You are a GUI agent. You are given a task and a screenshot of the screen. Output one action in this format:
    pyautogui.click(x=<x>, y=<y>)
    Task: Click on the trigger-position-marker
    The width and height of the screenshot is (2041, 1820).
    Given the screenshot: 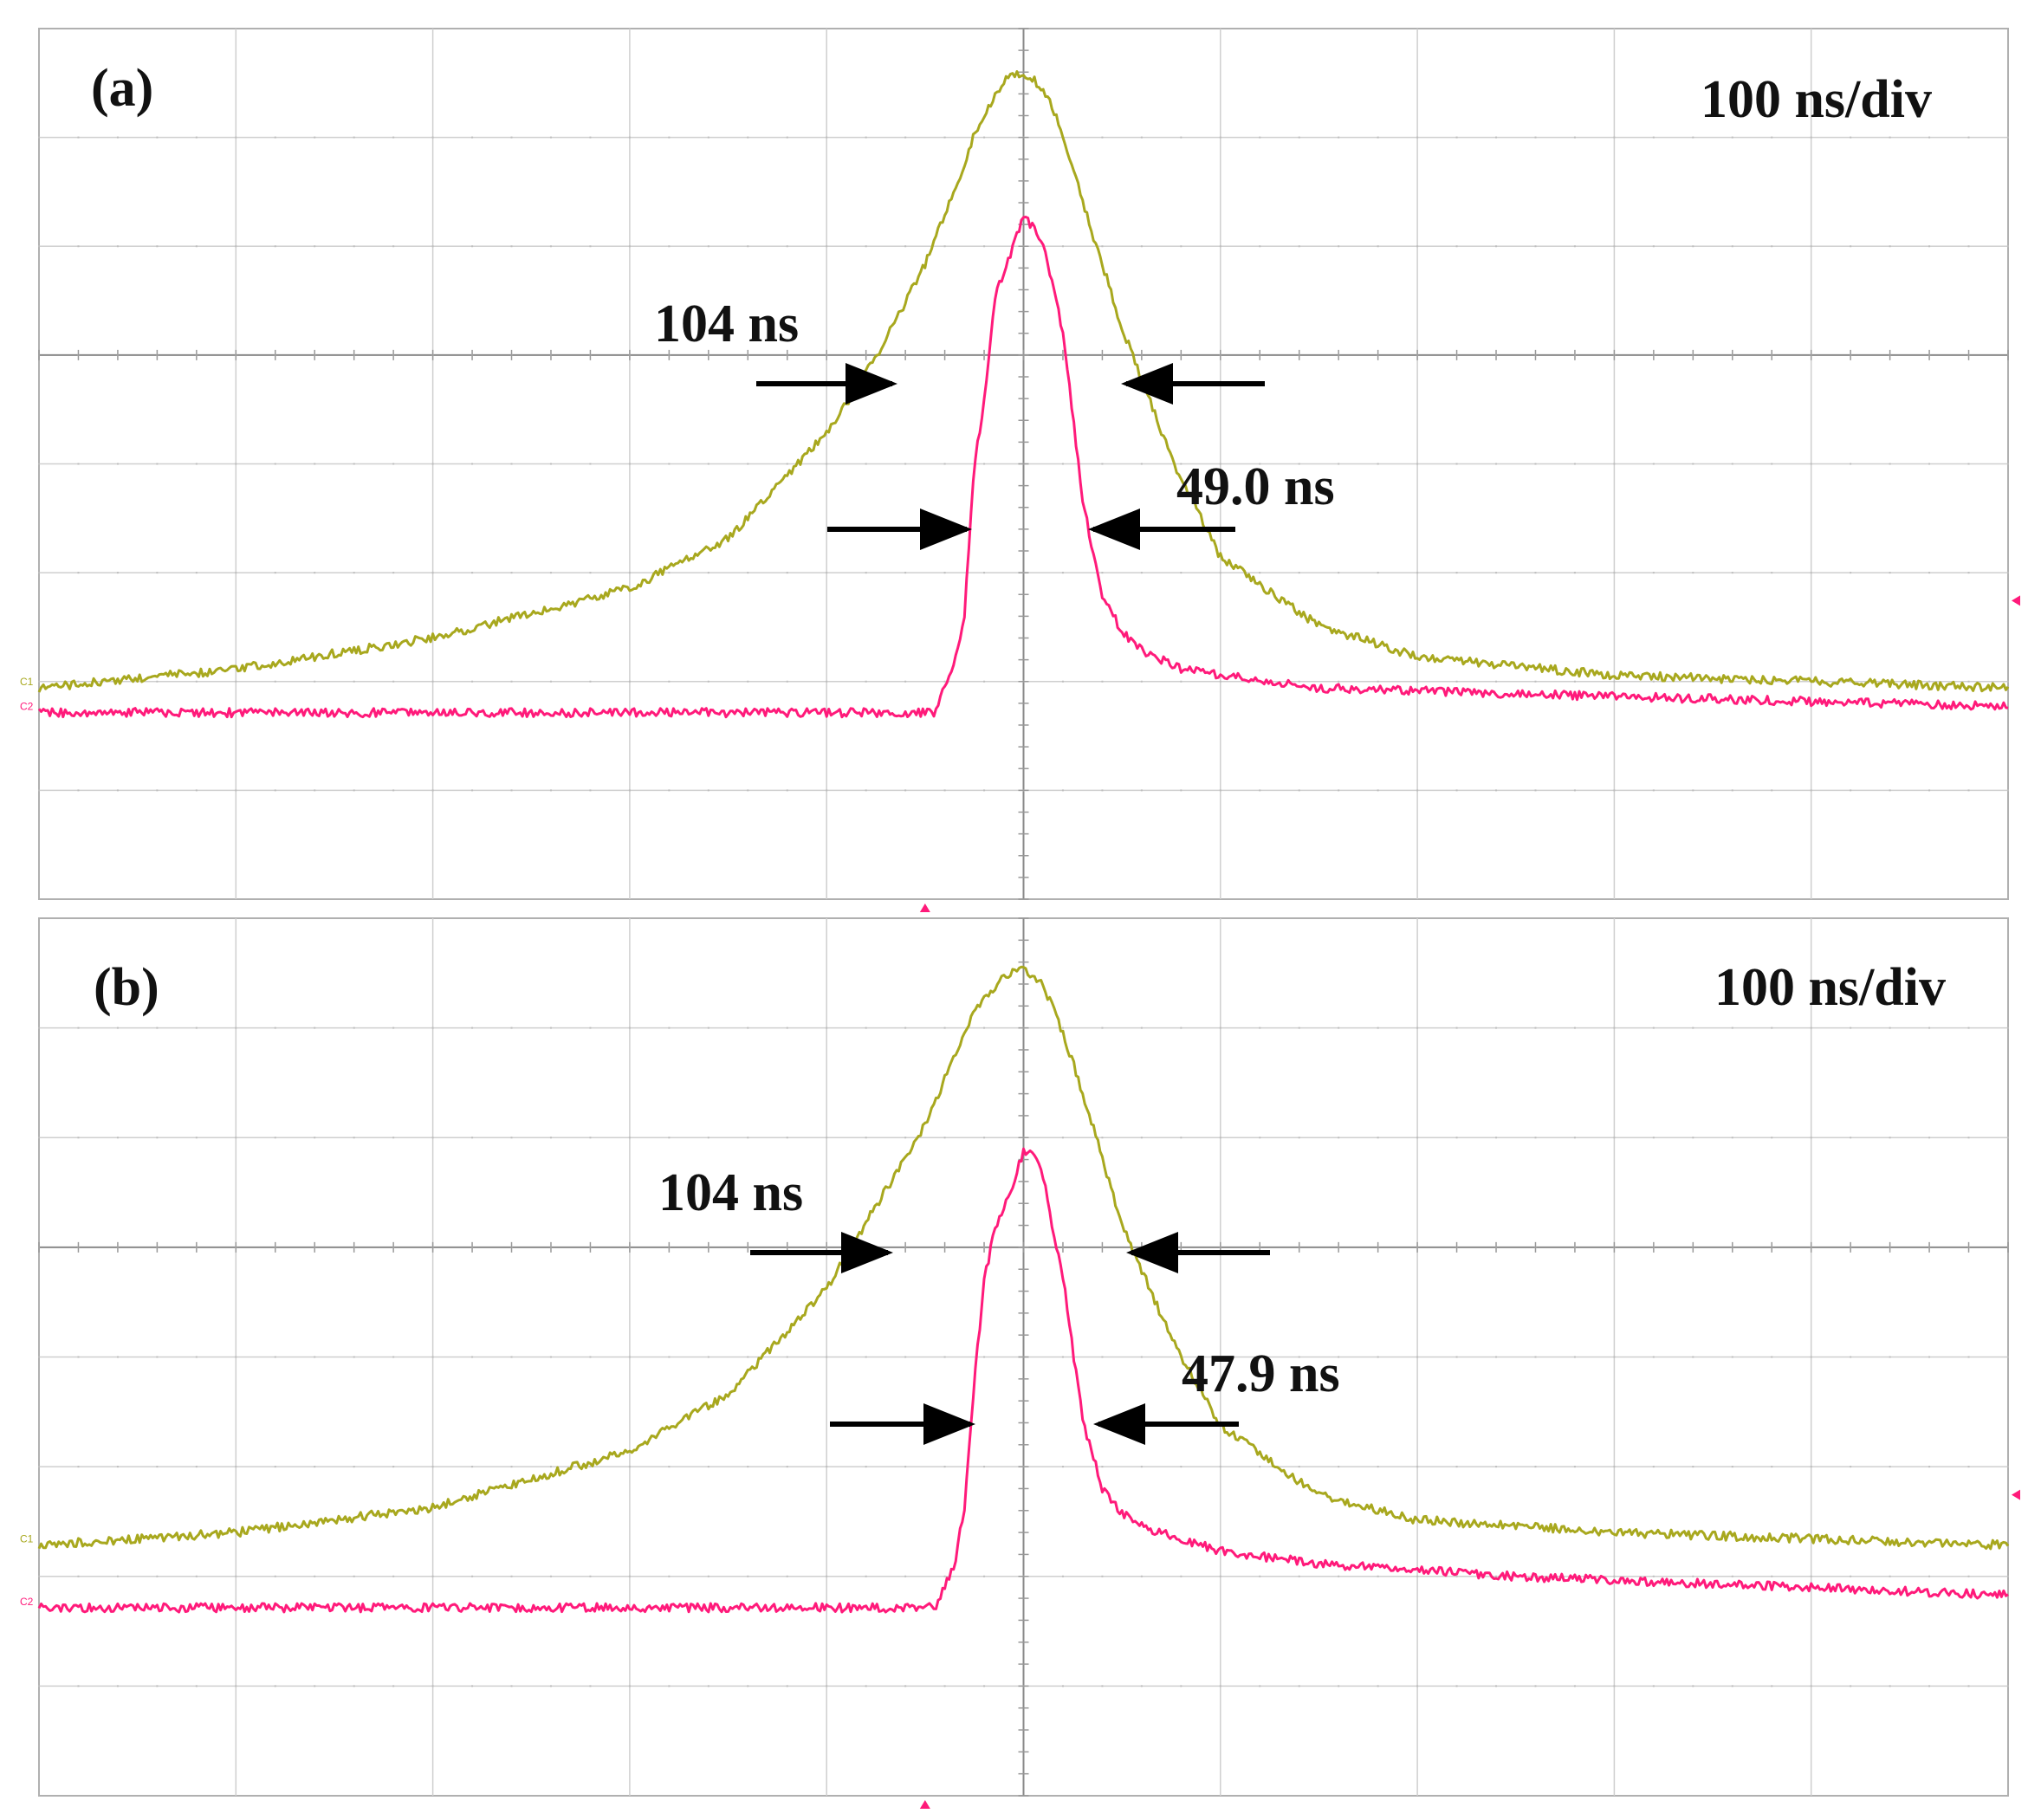 What is the action you would take?
    pyautogui.click(x=925, y=908)
    